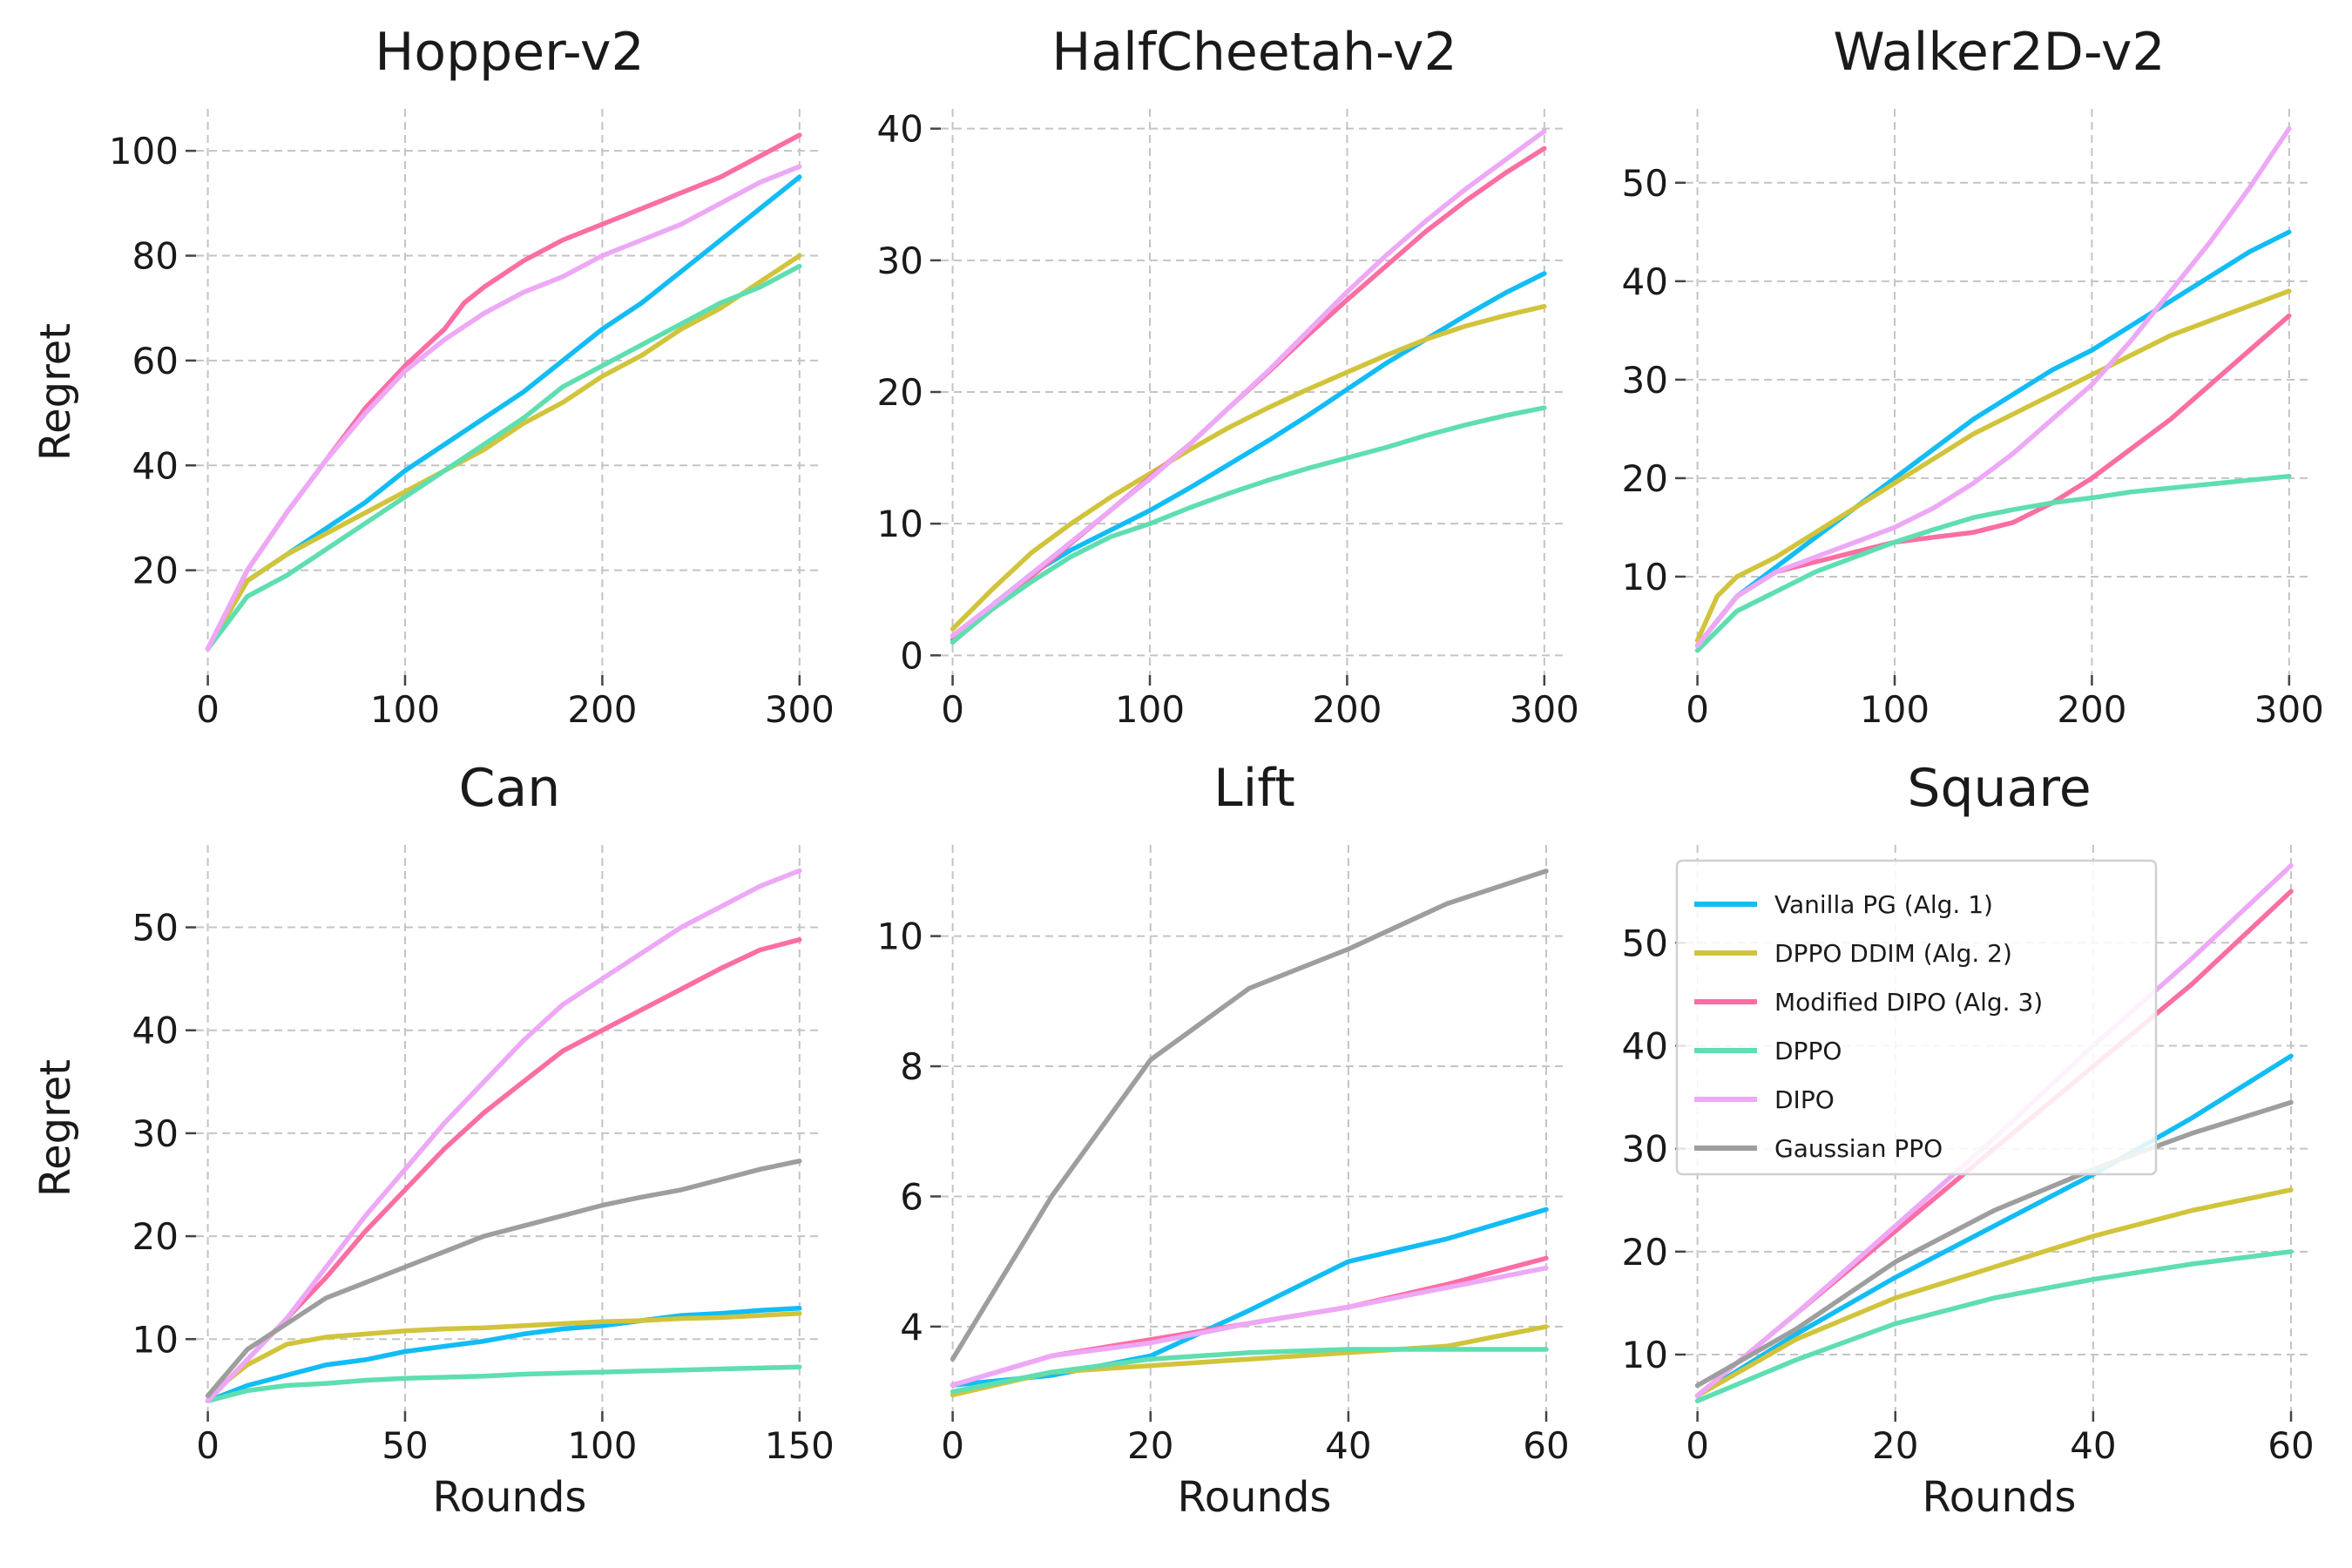  I want to click on series-line-dipo-halfcheetah-v2, so click(1248, 383).